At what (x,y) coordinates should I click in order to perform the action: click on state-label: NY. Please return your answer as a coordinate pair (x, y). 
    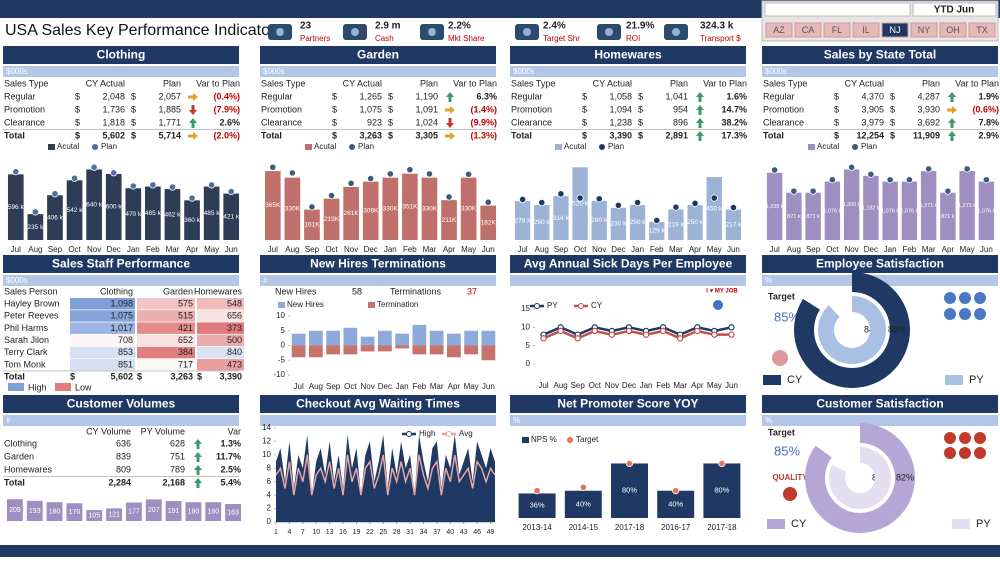
    Looking at the image, I should click on (924, 30).